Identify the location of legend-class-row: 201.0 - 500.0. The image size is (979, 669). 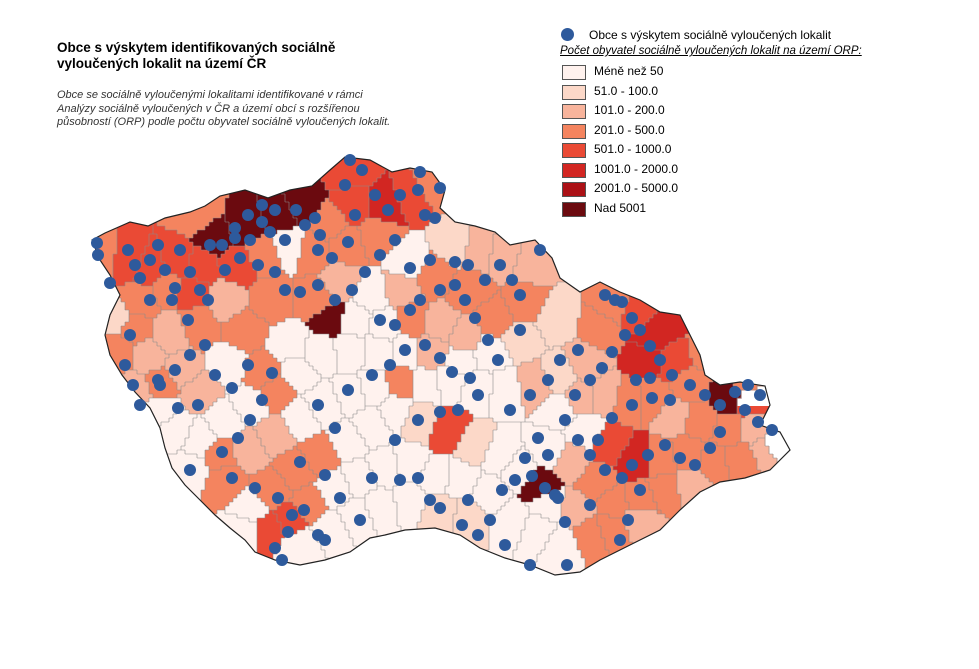
(750, 132).